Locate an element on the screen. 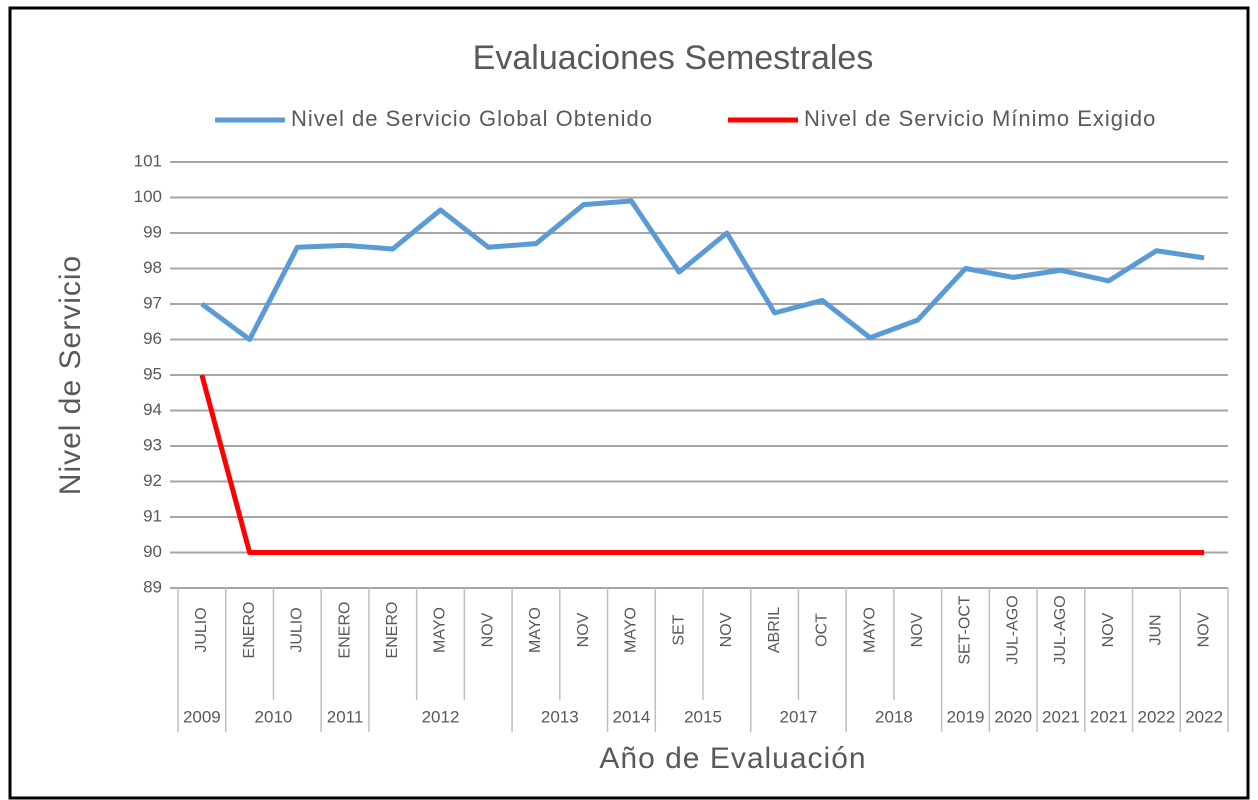 This screenshot has height=800, width=1258. x-tick-label: SET is located at coordinates (678, 629).